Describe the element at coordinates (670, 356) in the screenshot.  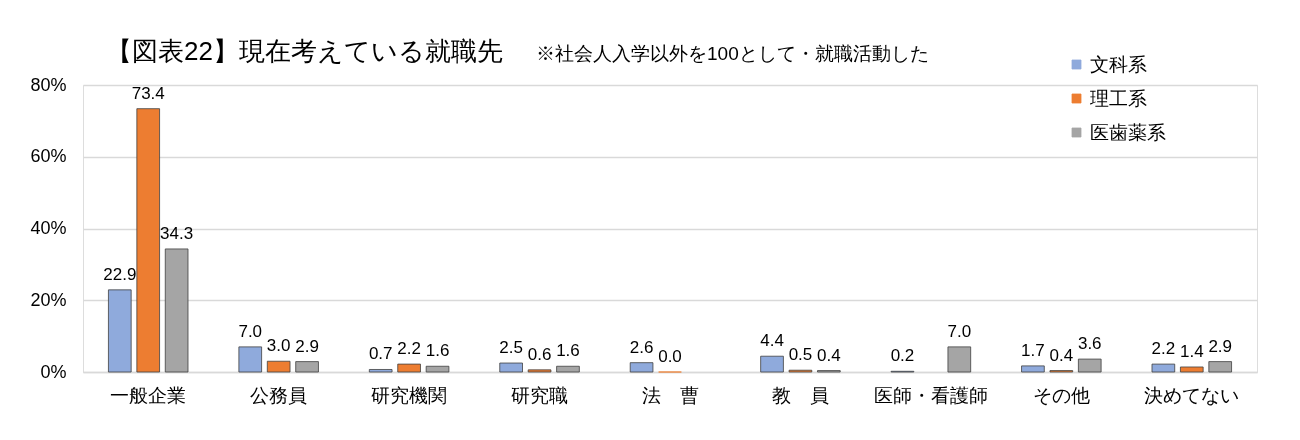
I see `data-label: 0.0` at that location.